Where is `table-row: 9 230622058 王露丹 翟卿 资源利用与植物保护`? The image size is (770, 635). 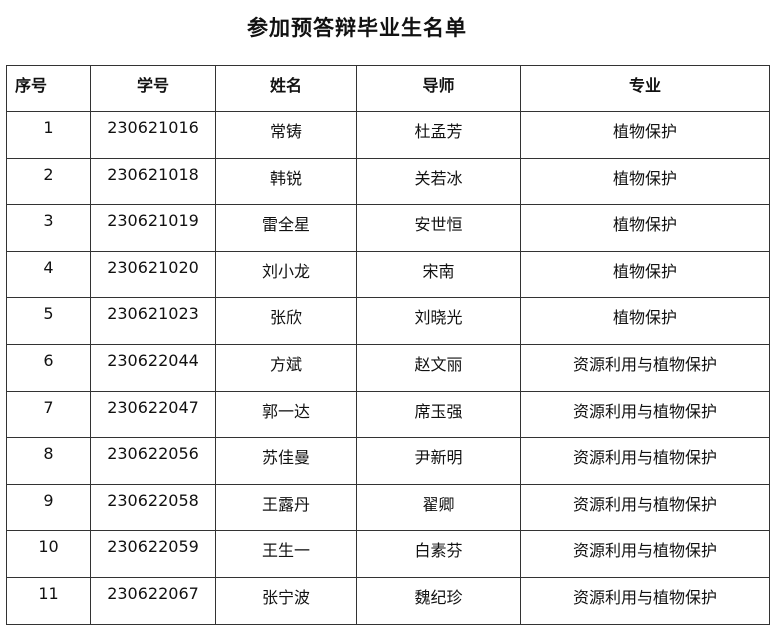
table-row: 9 230622058 王露丹 翟卿 资源利用与植物保护 is located at coordinates (388, 507).